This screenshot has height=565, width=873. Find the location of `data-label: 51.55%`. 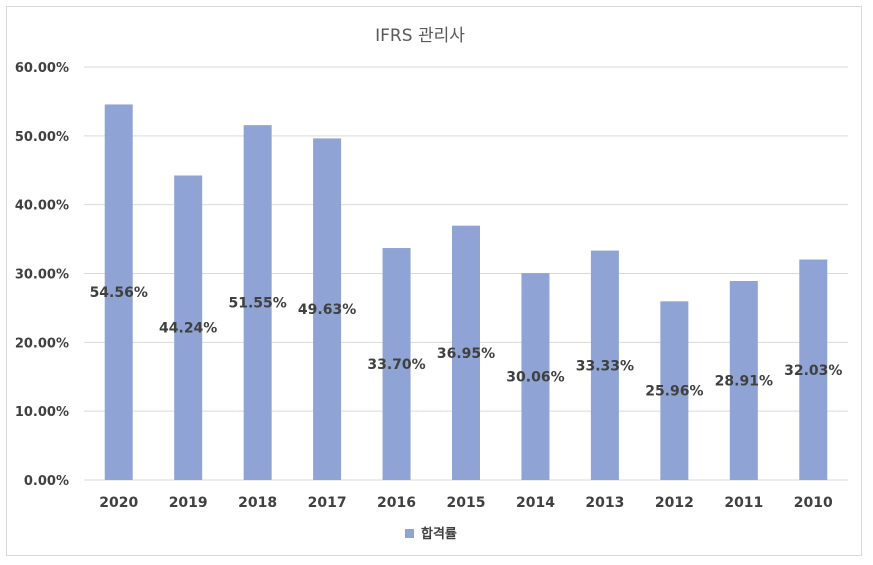

data-label: 51.55% is located at coordinates (257, 304).